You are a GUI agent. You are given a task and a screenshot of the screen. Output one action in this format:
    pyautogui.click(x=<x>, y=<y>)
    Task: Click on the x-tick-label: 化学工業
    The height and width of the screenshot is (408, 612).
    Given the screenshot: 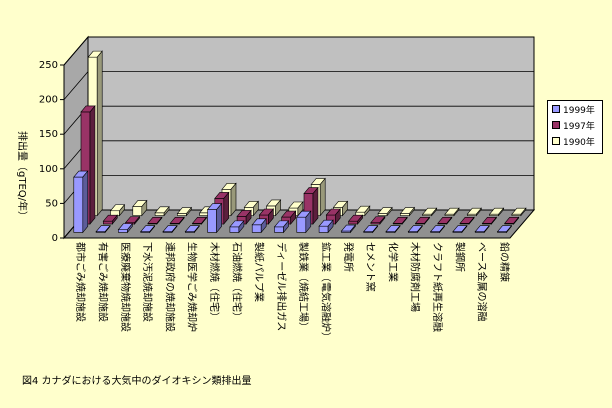 What is the action you would take?
    pyautogui.click(x=392, y=262)
    